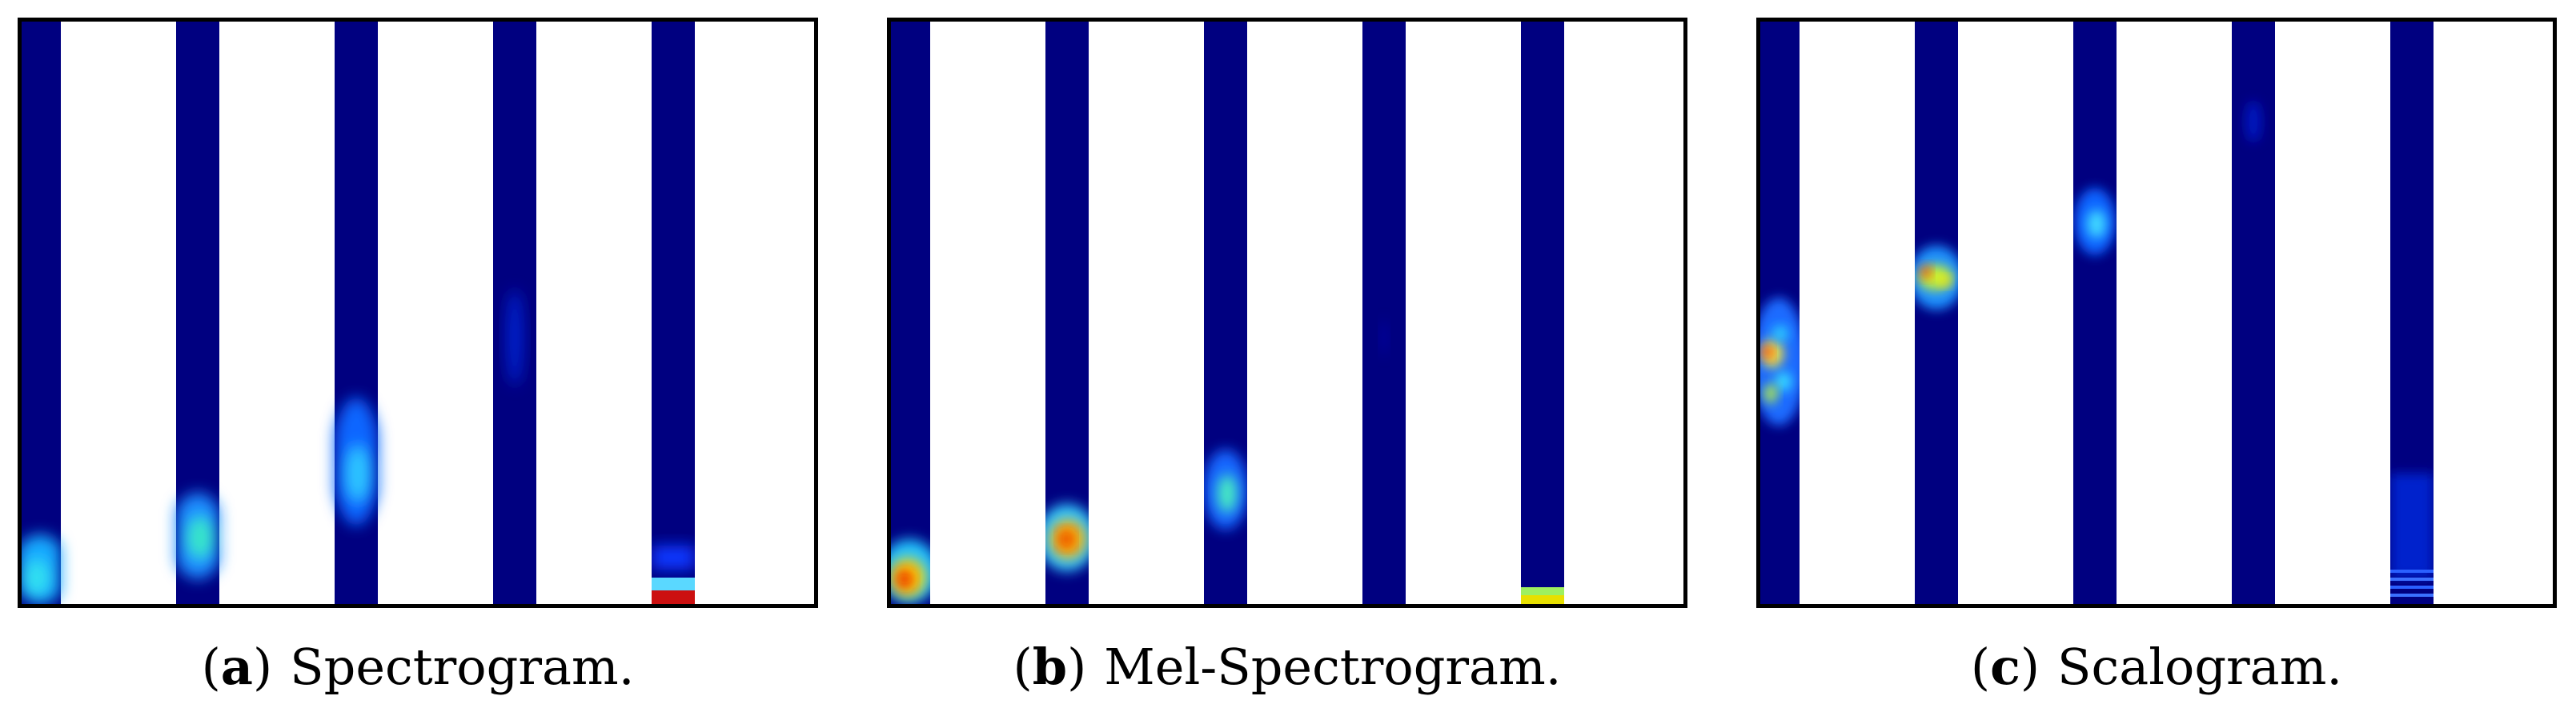  What do you see at coordinates (2200, 667) in the screenshot?
I see `caption-title: Scalogram.` at bounding box center [2200, 667].